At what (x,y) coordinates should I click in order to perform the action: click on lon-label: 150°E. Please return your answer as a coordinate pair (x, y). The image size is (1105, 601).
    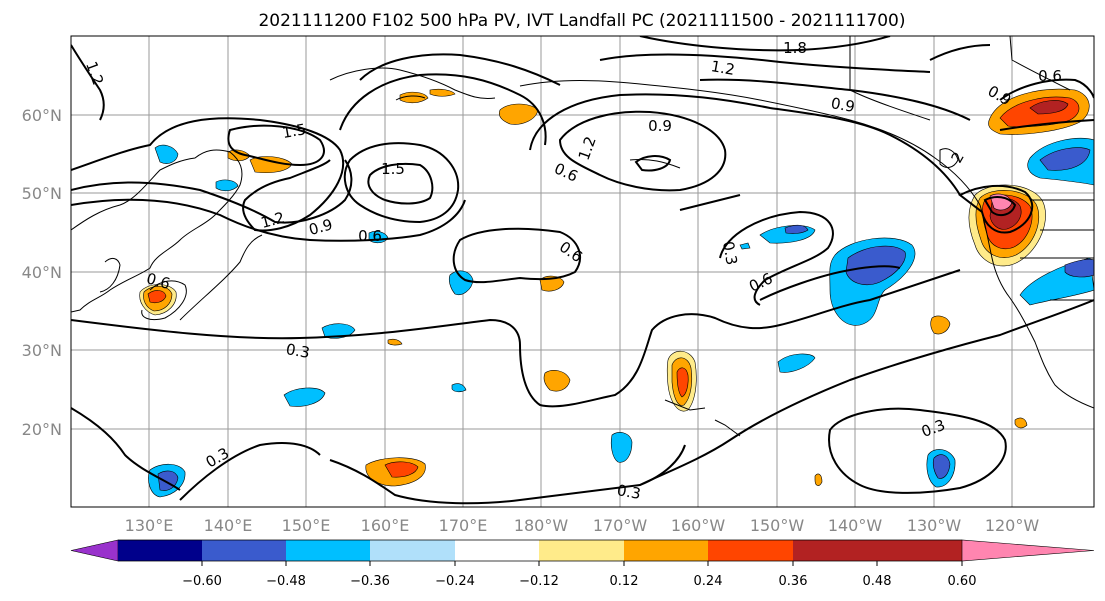
    Looking at the image, I should click on (306, 525).